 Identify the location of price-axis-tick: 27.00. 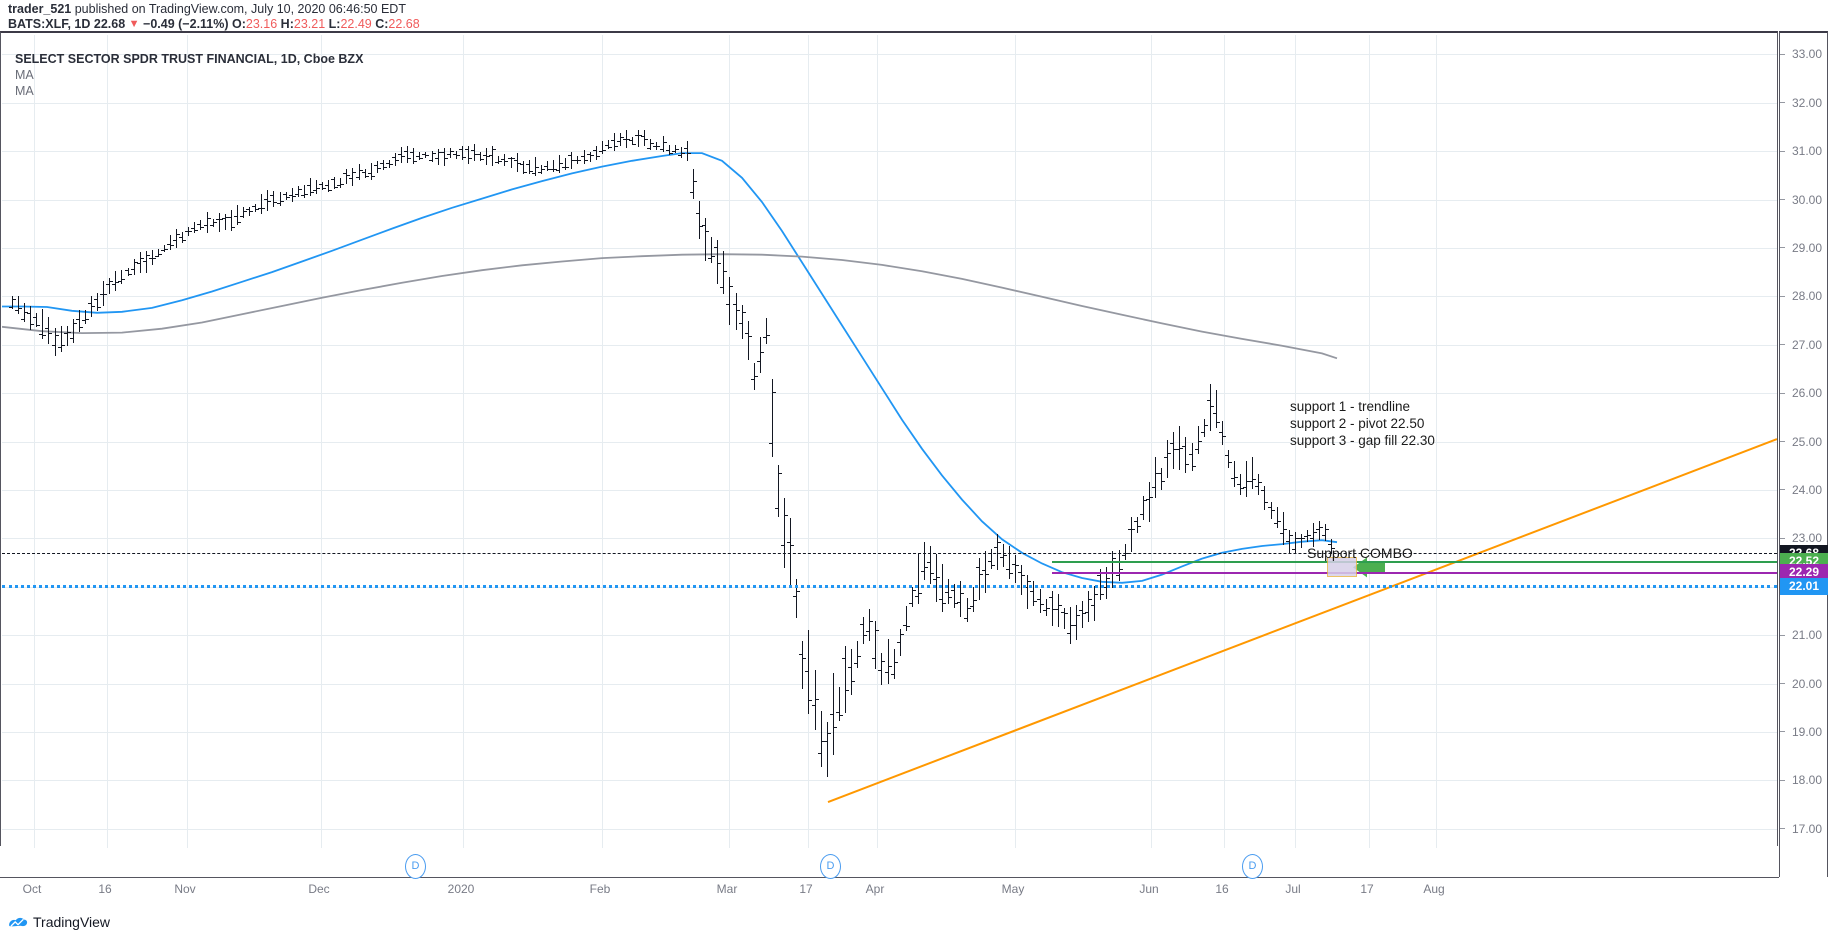
(1804, 345).